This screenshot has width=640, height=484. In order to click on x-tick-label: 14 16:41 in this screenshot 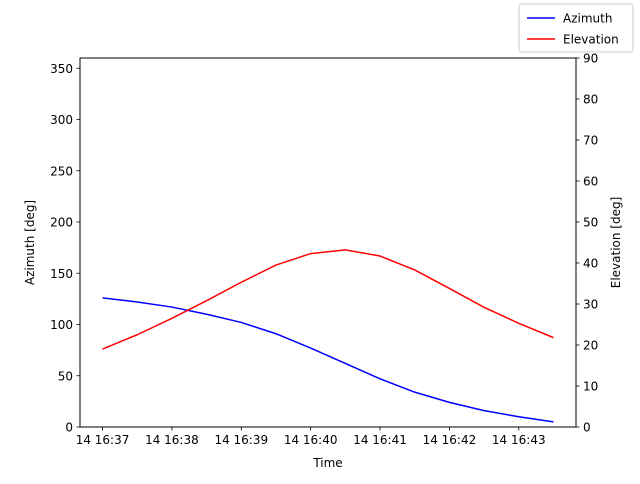, I will do `click(380, 440)`.